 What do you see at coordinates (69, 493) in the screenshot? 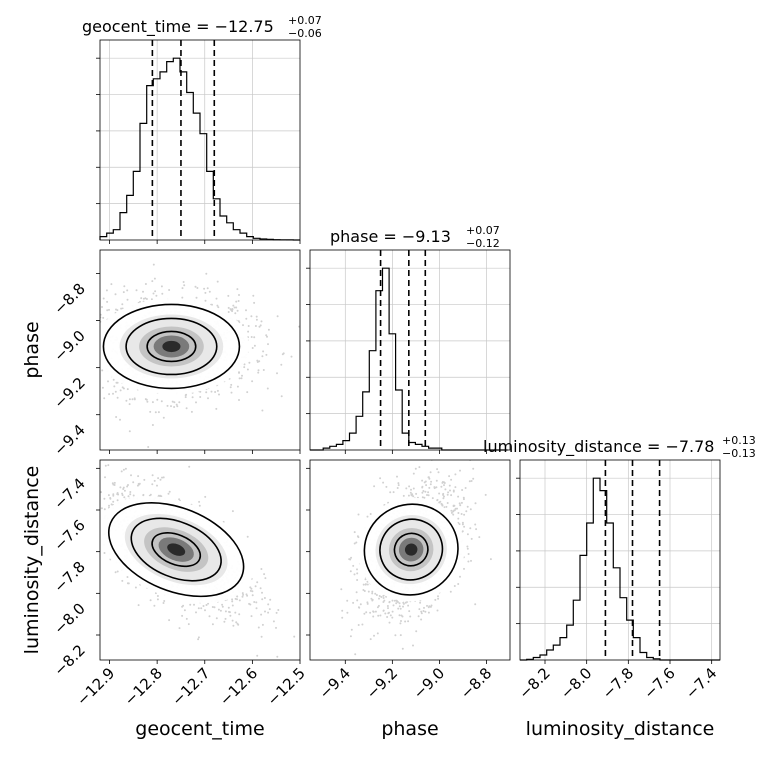
I see `y-tick-label-luminosity-distance: −7.4` at bounding box center [69, 493].